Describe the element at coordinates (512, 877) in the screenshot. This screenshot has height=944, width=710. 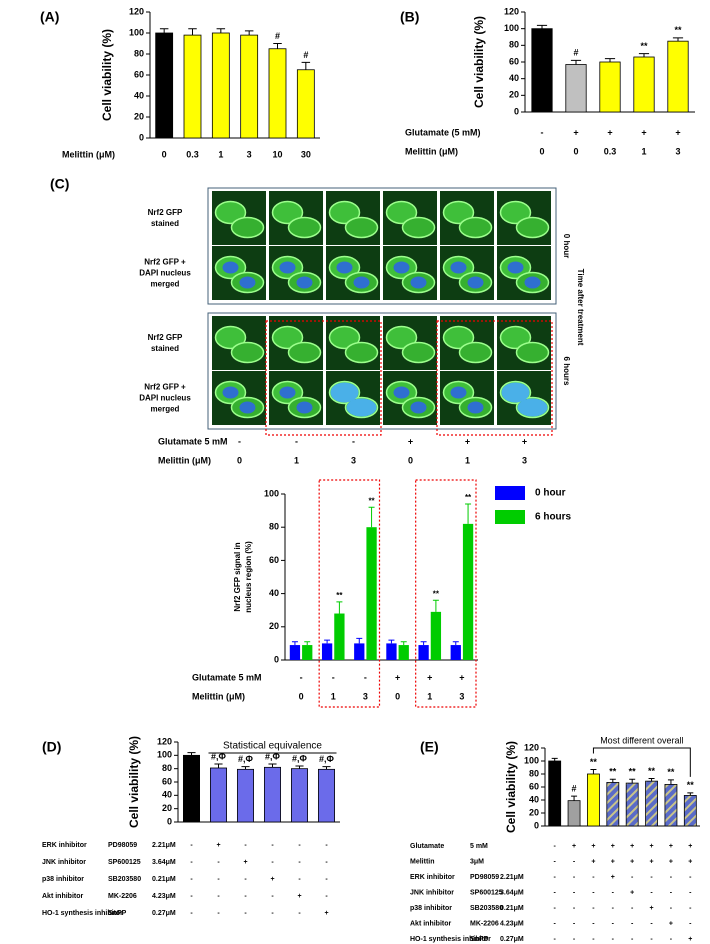
I see `condition-dose: 2.21μM` at that location.